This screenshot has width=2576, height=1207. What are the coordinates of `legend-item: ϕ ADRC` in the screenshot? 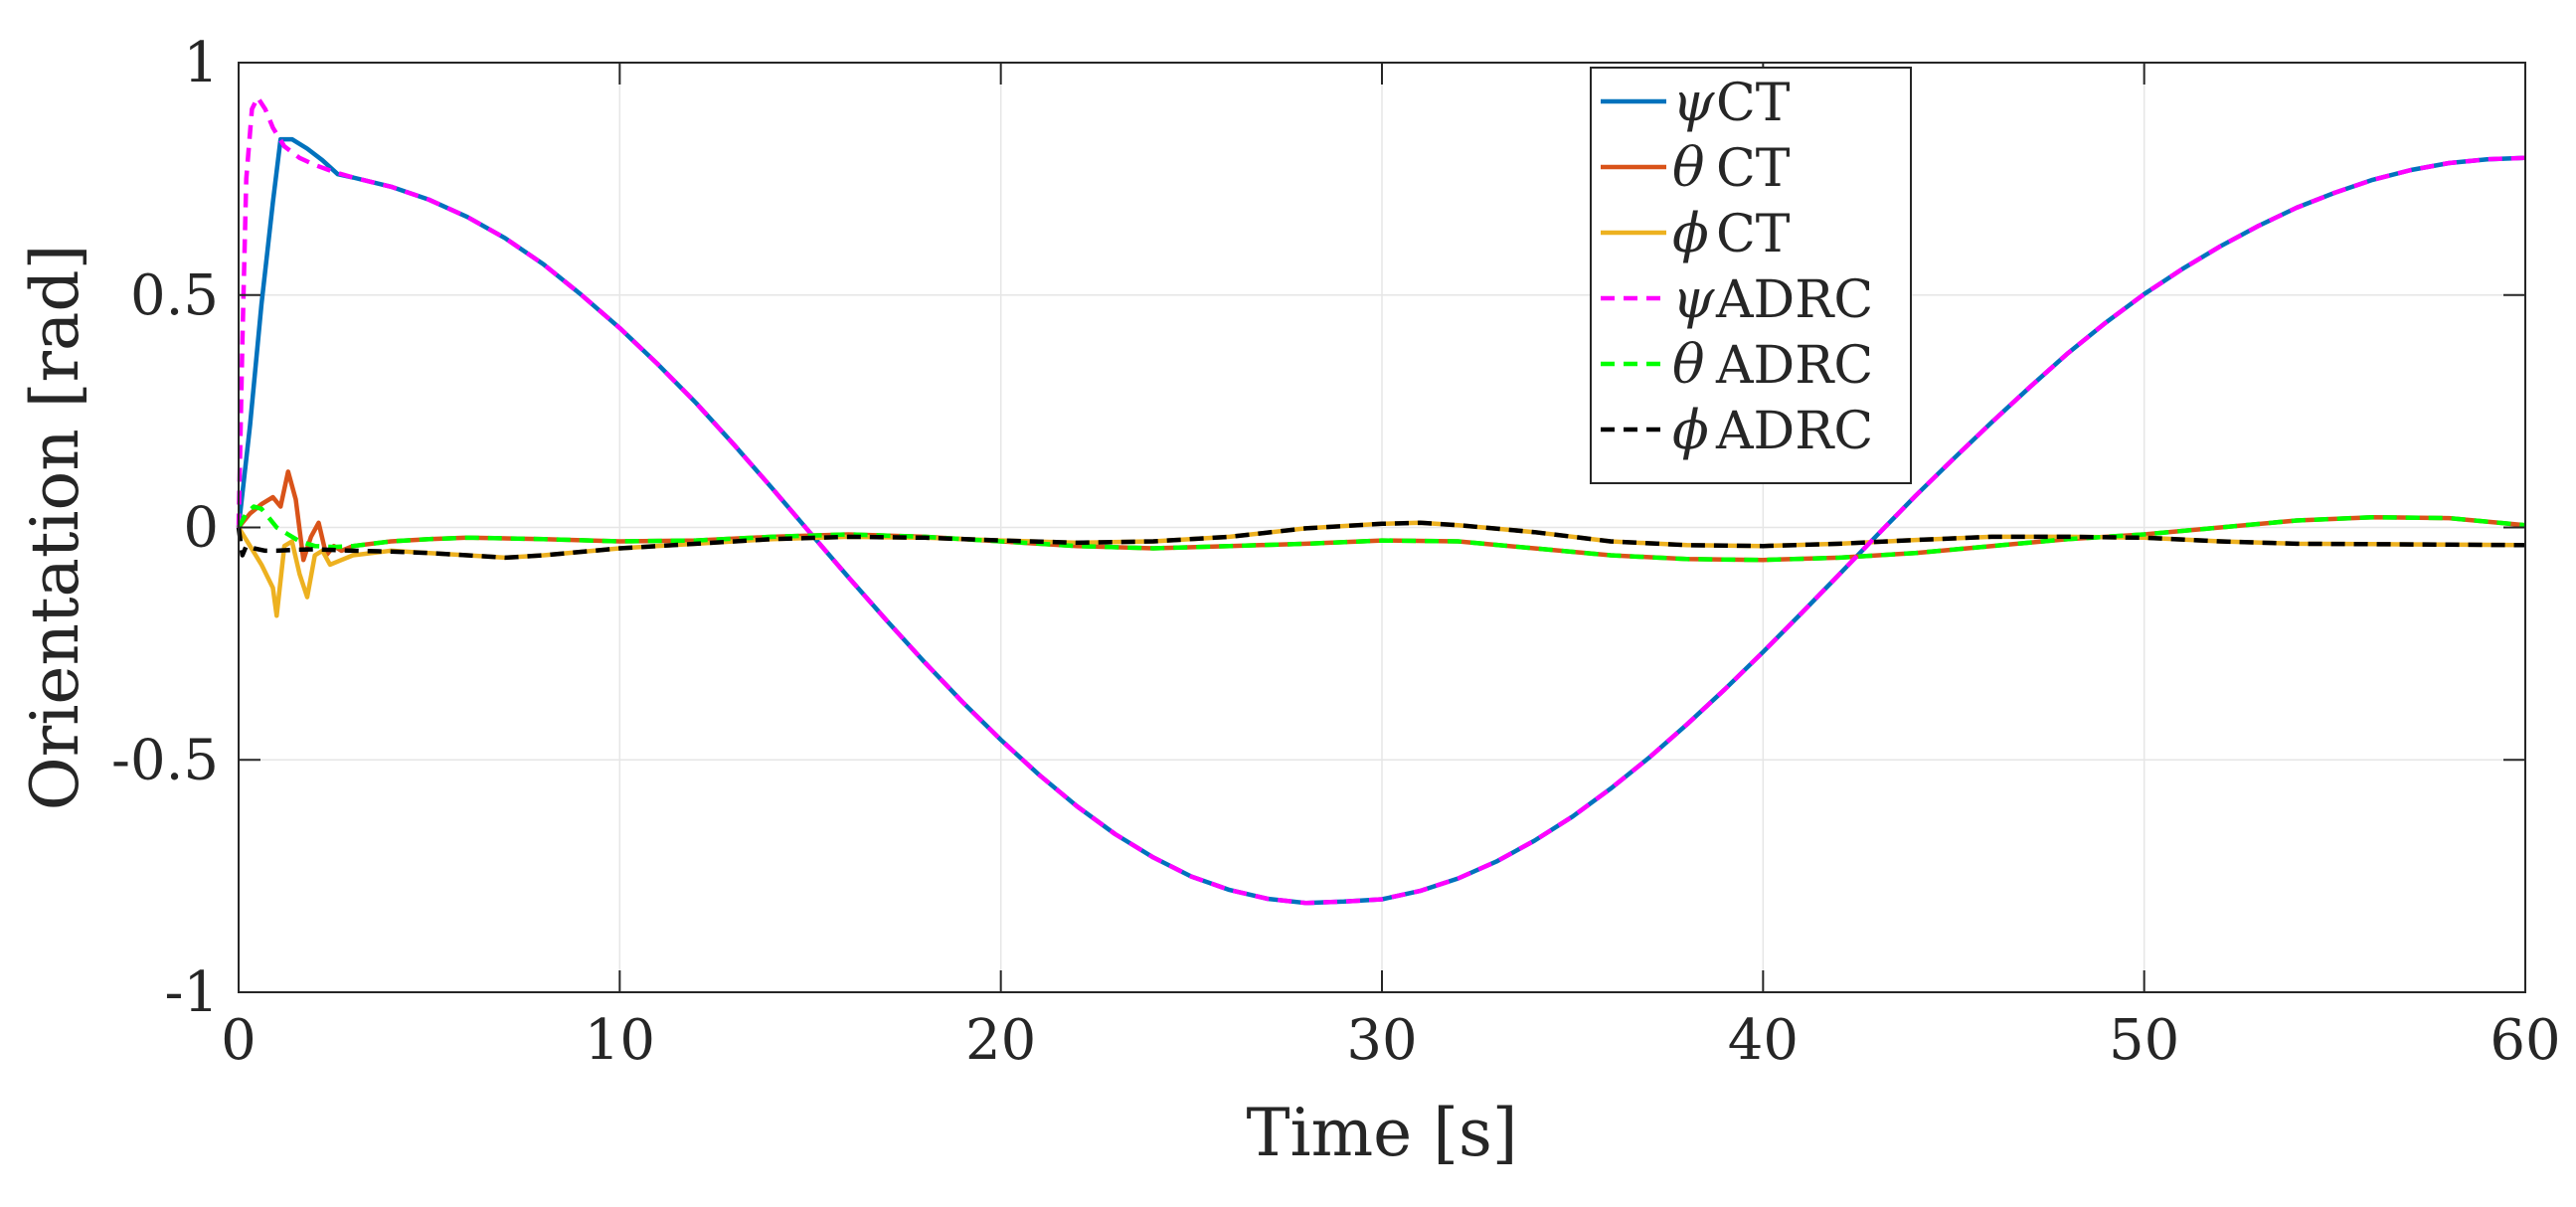 It's located at (1737, 430).